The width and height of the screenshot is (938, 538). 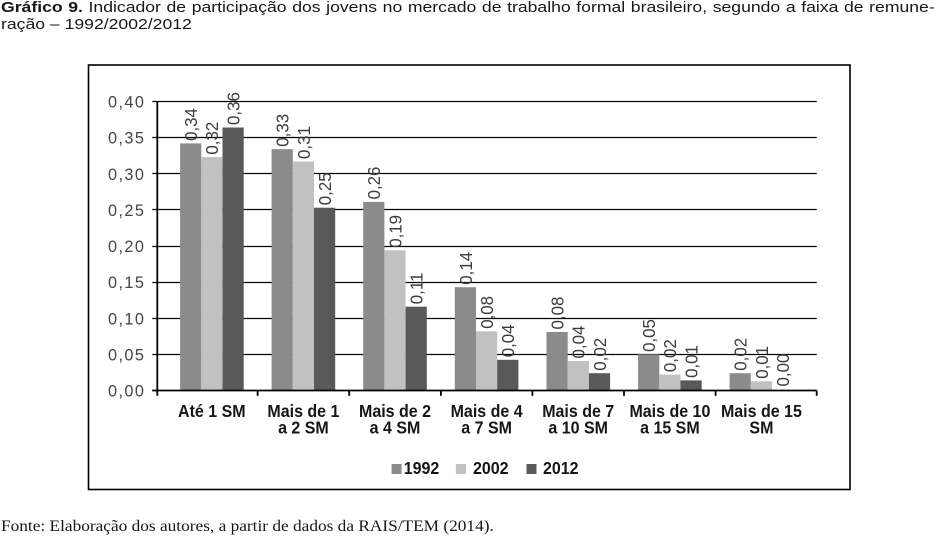 What do you see at coordinates (303, 428) in the screenshot?
I see `svg-text: a 2 SM` at bounding box center [303, 428].